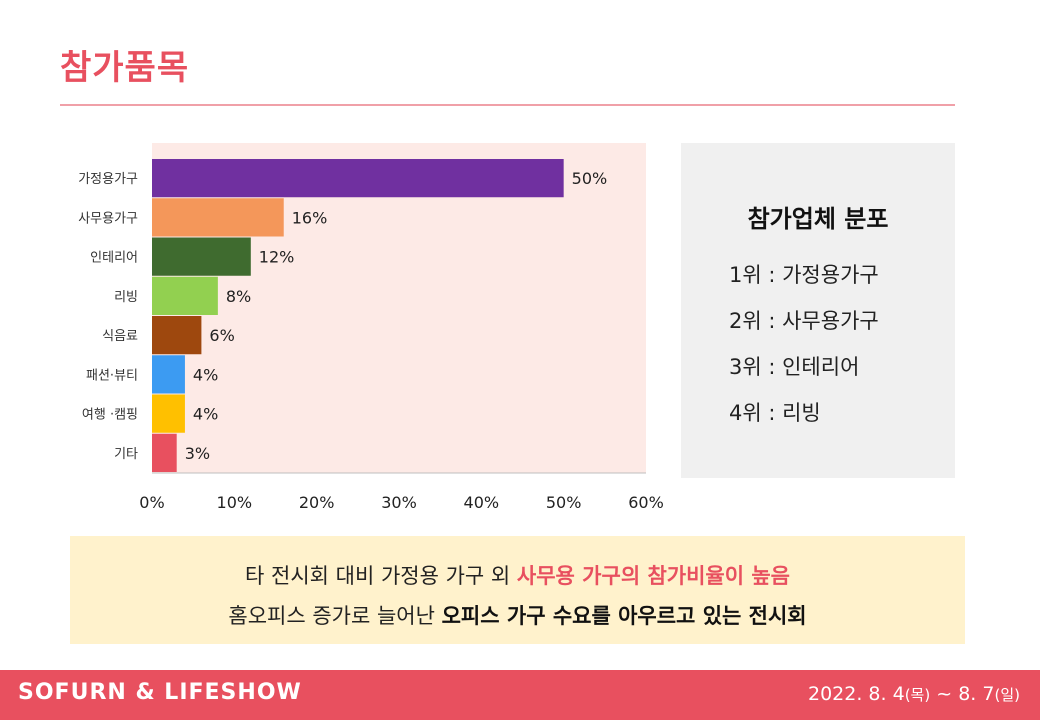 This screenshot has height=720, width=1040. Describe the element at coordinates (917, 695) in the screenshot. I see `date-start-day: (목)` at that location.